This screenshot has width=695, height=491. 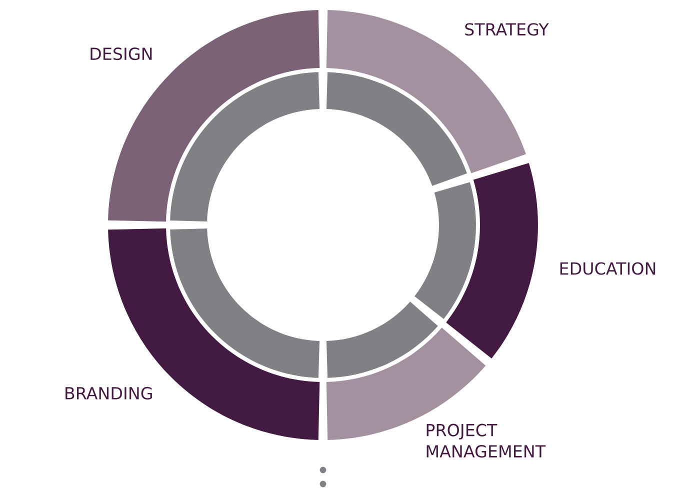 I want to click on slice-label: STRATEGY, so click(x=507, y=29).